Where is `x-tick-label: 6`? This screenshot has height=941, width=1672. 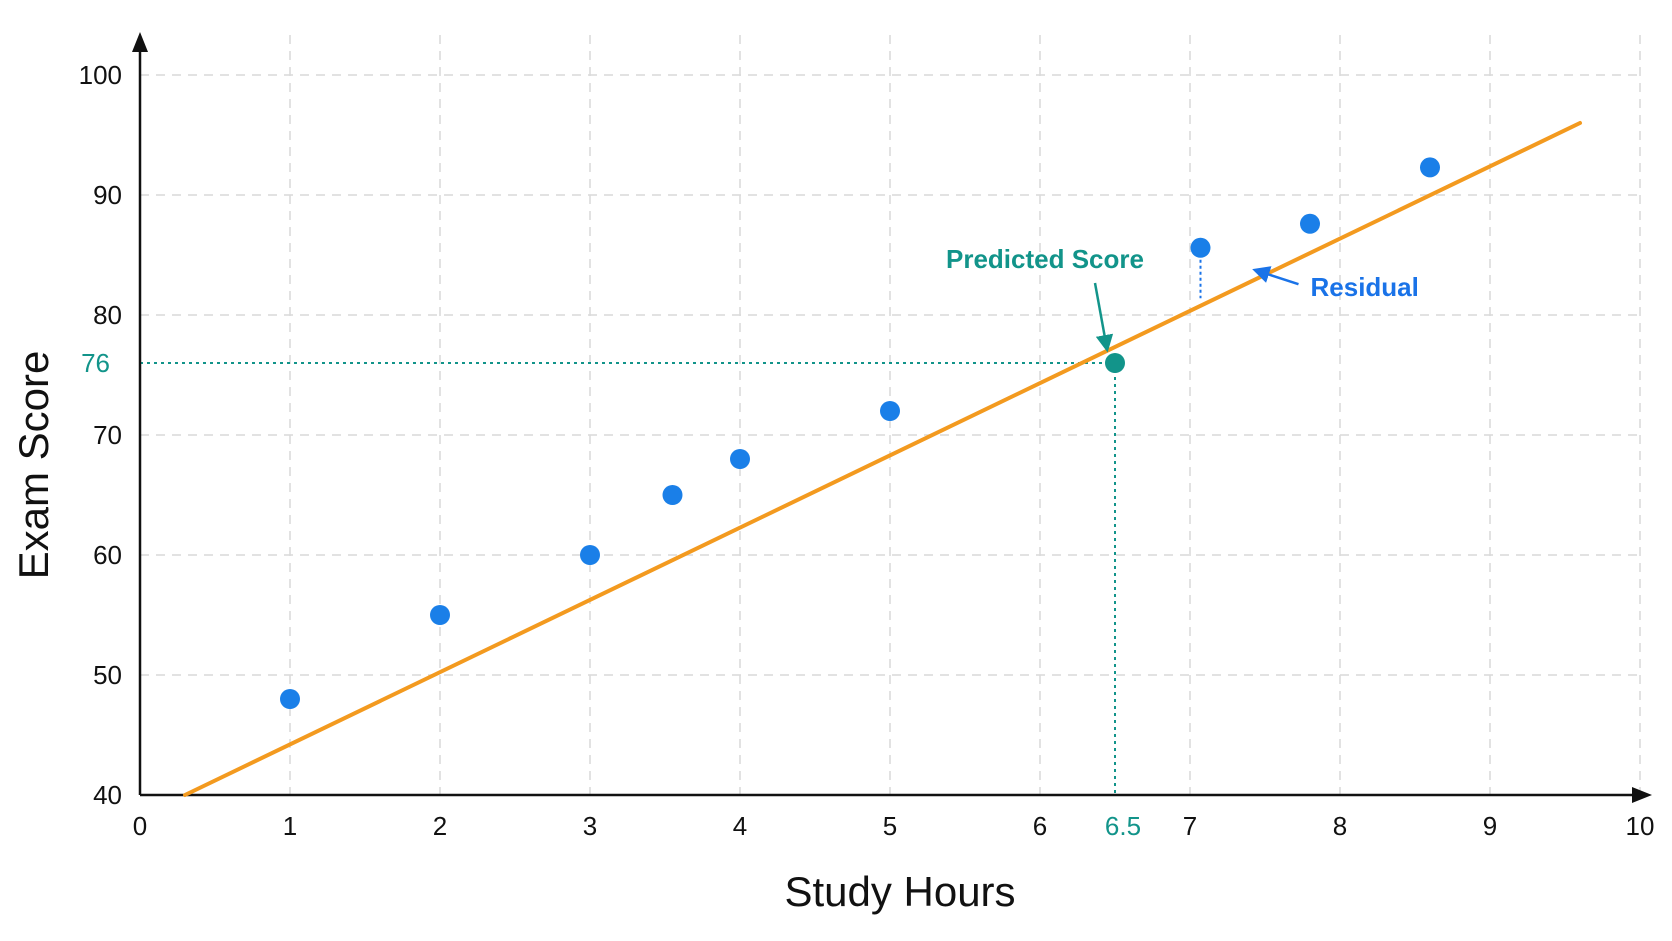
x-tick-label: 6 is located at coordinates (1040, 826).